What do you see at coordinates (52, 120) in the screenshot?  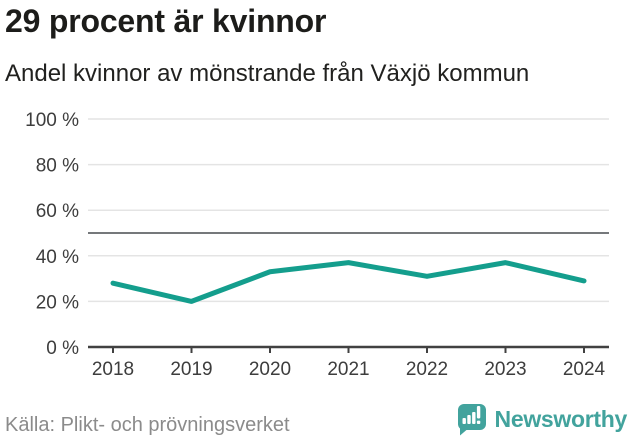 I see `y-axis-tick-label: 100 %` at bounding box center [52, 120].